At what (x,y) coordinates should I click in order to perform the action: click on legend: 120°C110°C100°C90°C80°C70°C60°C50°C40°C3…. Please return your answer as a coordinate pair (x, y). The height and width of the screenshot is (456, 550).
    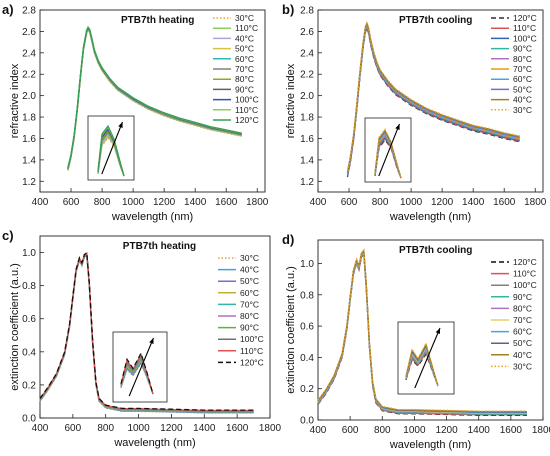
    Looking at the image, I should click on (514, 64).